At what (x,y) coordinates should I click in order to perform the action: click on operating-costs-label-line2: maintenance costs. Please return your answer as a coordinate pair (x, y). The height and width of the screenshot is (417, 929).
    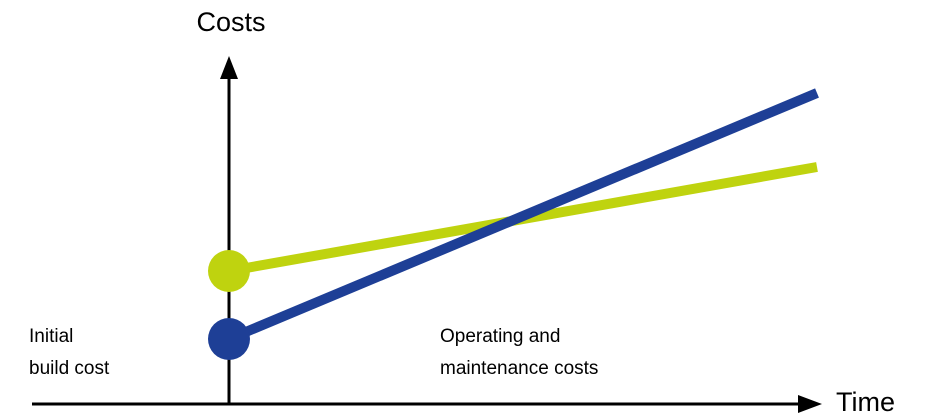
    Looking at the image, I should click on (519, 368).